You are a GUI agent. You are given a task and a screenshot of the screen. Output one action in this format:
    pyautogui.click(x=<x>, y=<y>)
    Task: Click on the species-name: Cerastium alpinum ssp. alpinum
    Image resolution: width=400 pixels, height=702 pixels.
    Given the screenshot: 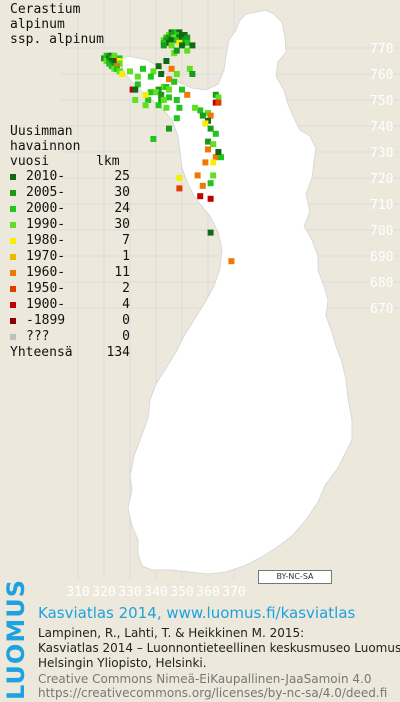 What is the action you would take?
    pyautogui.click(x=57, y=24)
    